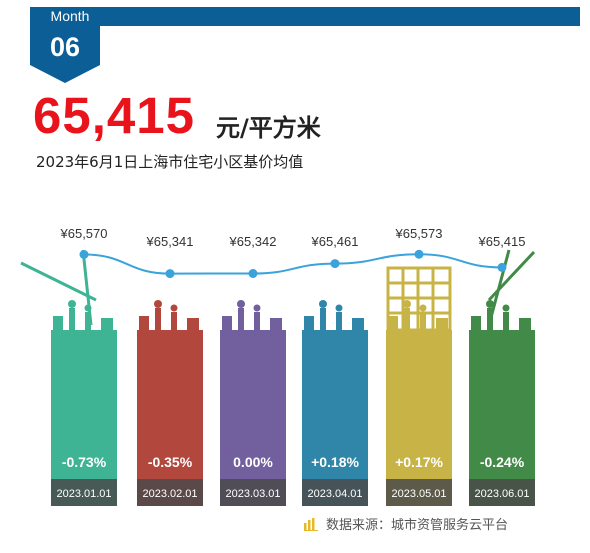 The image size is (590, 553). Describe the element at coordinates (253, 241) in the screenshot. I see `price-label: ¥65,342` at that location.